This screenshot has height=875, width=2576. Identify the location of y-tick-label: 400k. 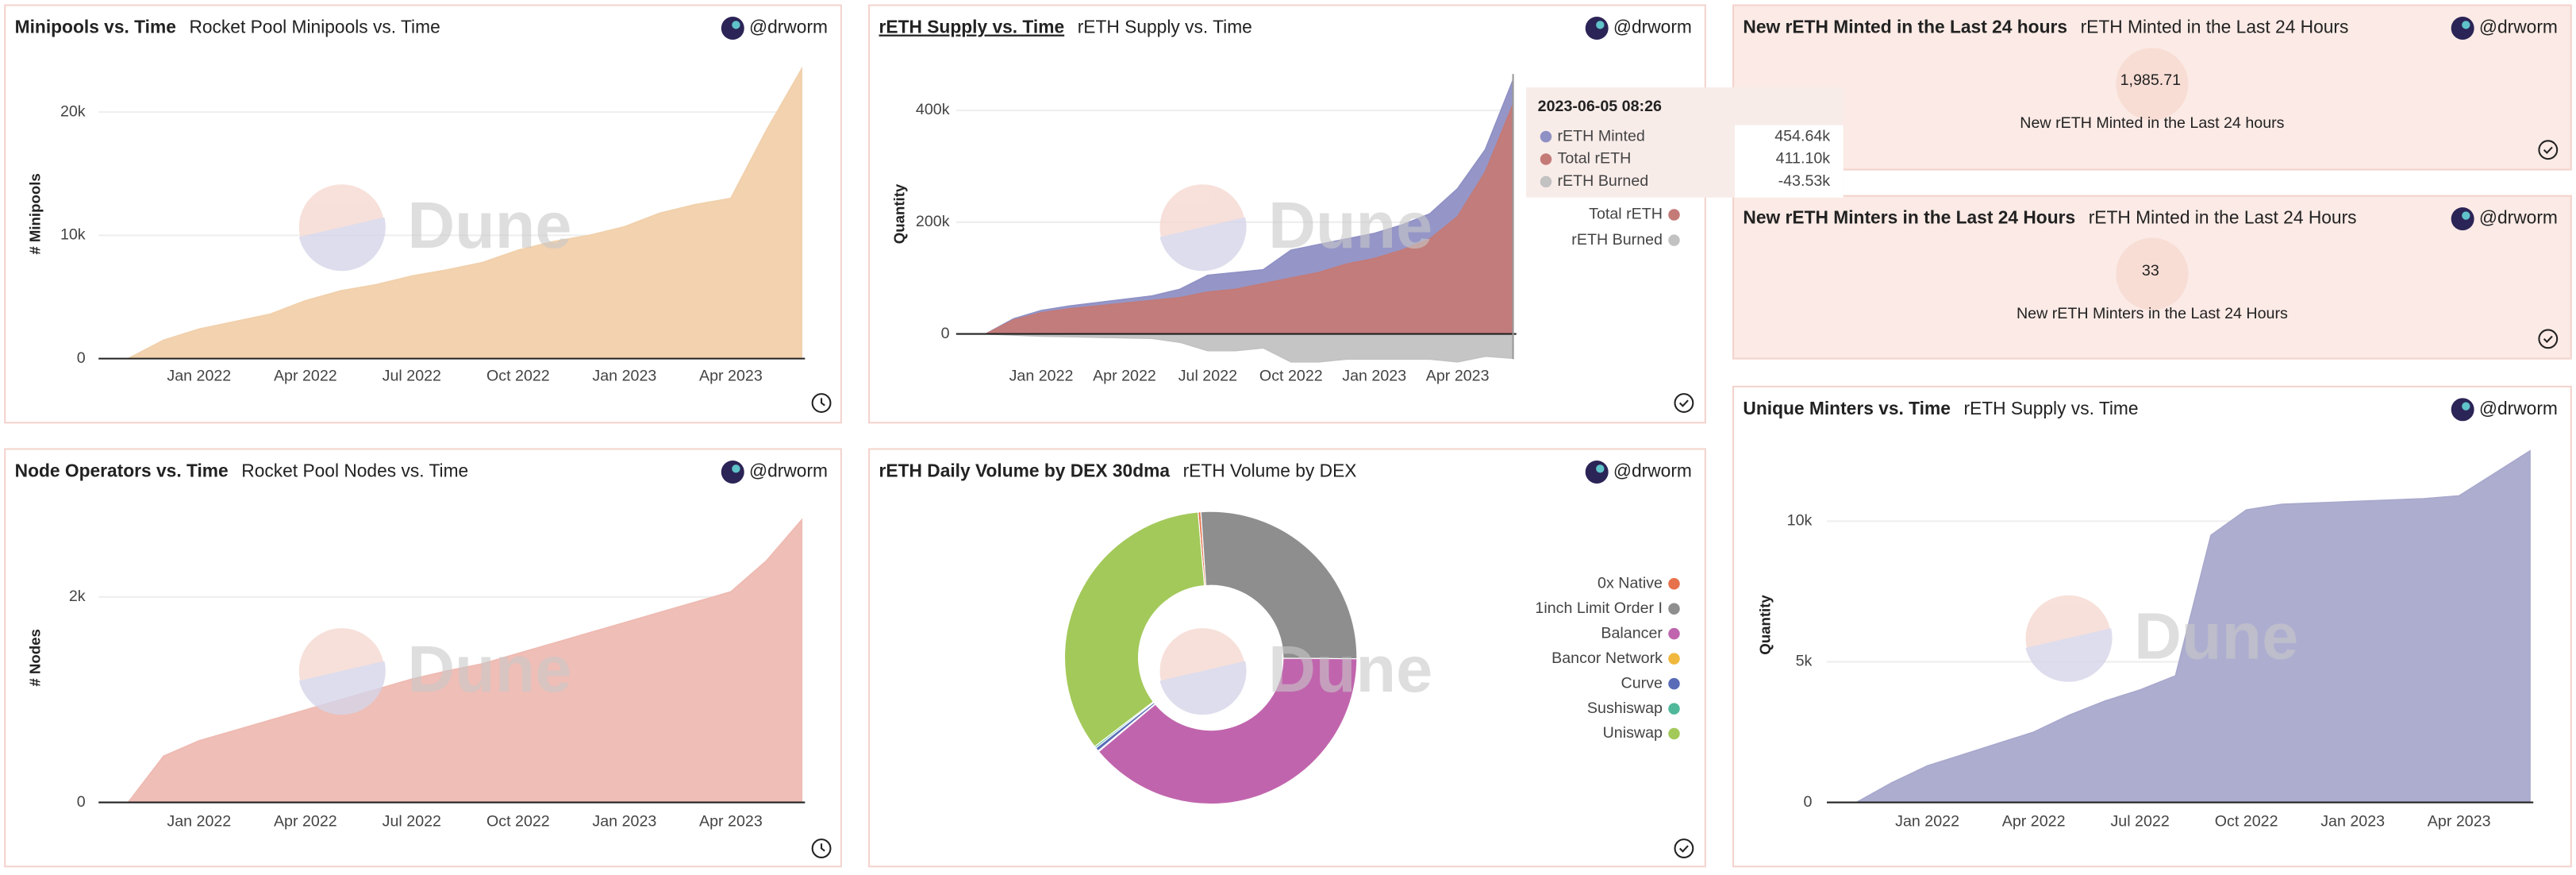
(933, 109).